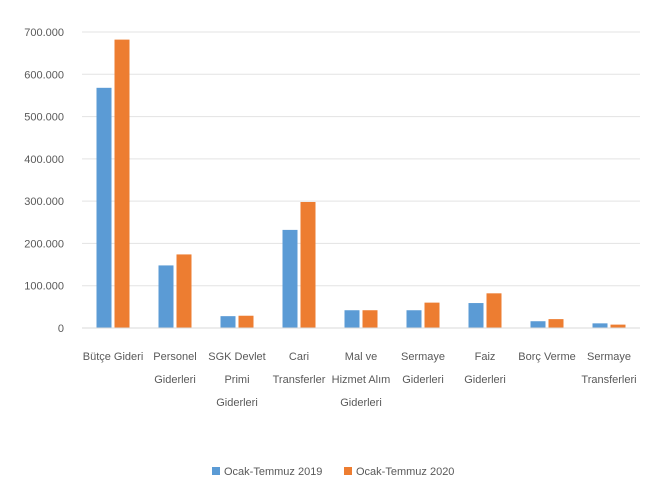 Image resolution: width=649 pixels, height=495 pixels. What do you see at coordinates (44, 202) in the screenshot?
I see `y-tick-label: 300.000` at bounding box center [44, 202].